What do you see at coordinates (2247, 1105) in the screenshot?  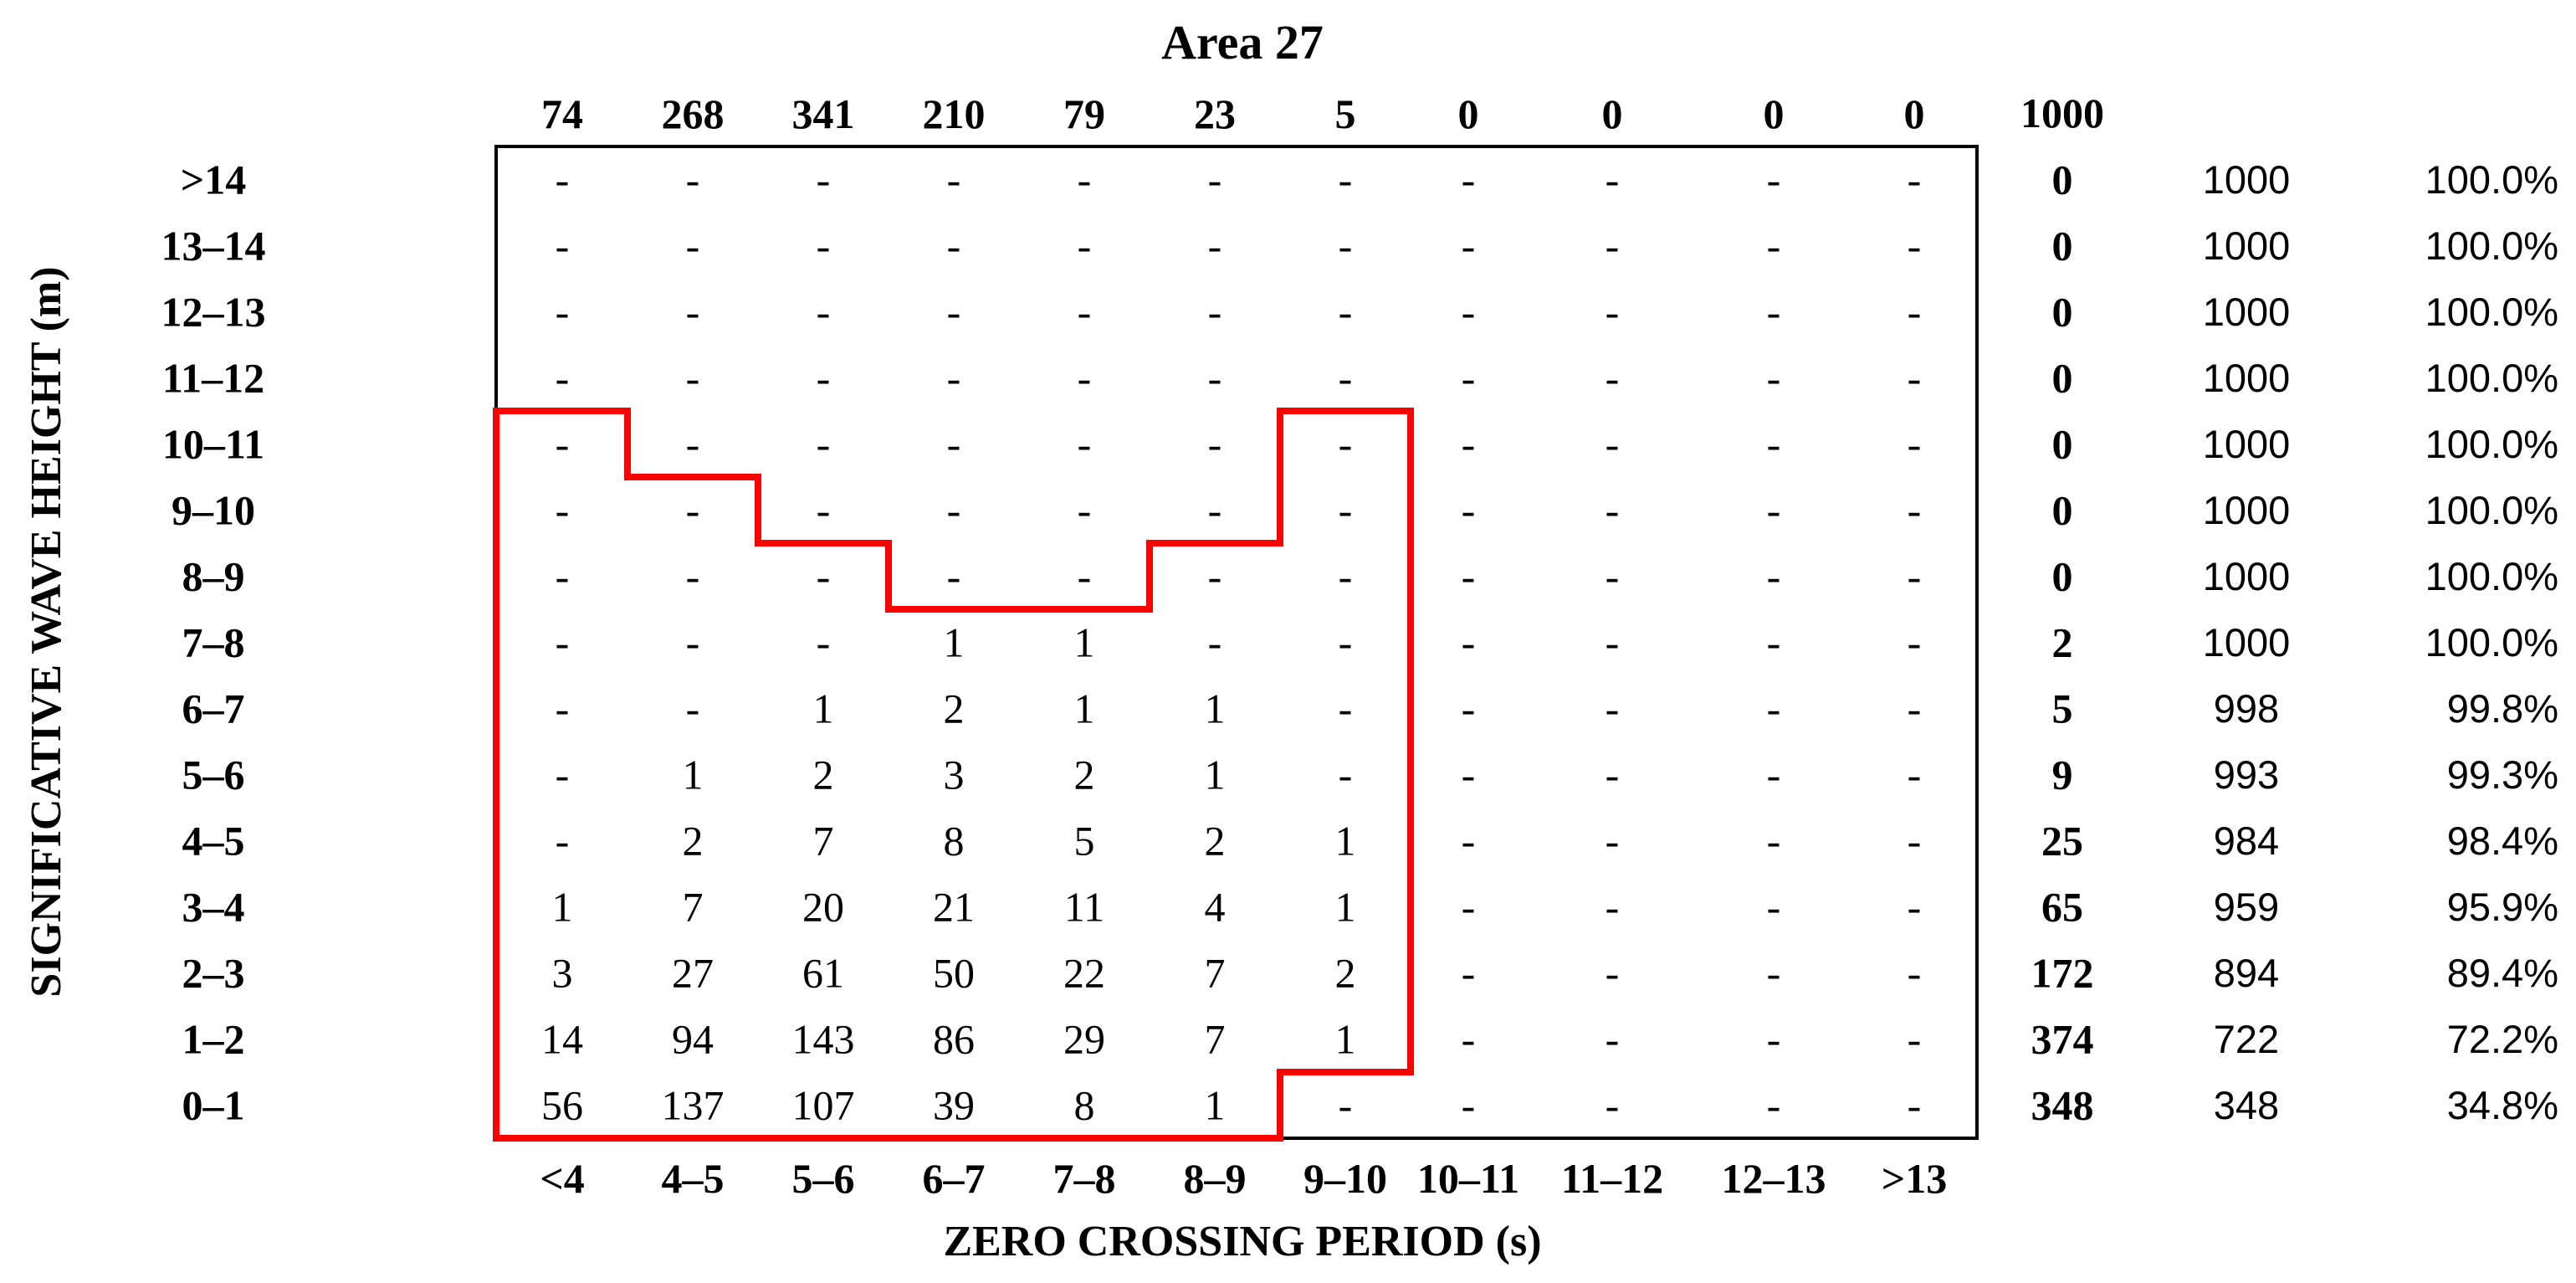 I see `cumulative-count: 348` at bounding box center [2247, 1105].